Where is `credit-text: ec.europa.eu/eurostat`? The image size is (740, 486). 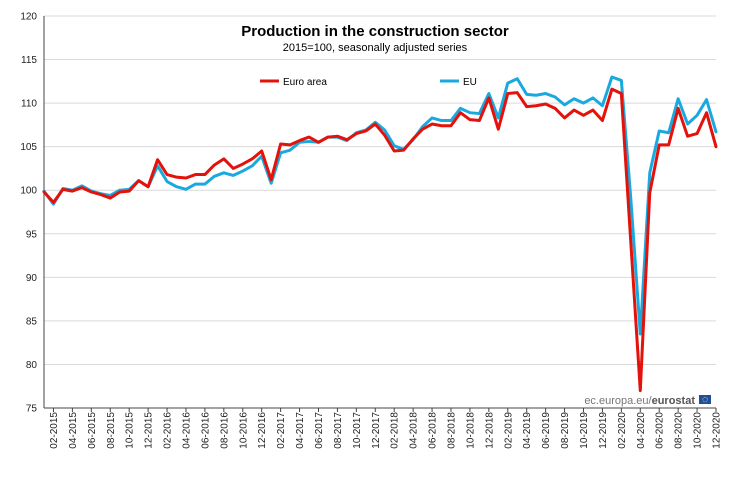 credit-text: ec.europa.eu/eurostat is located at coordinates (639, 401).